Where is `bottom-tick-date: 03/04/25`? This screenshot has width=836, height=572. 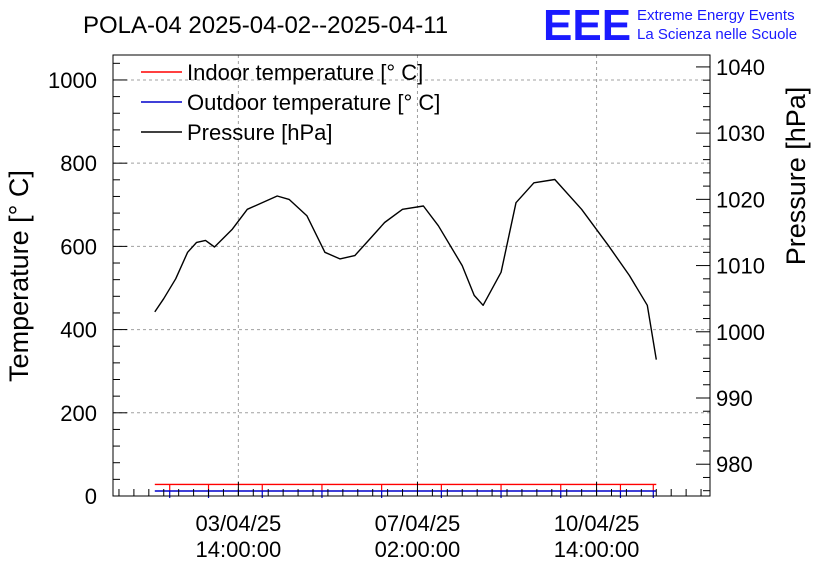 bottom-tick-date: 03/04/25 is located at coordinates (239, 523).